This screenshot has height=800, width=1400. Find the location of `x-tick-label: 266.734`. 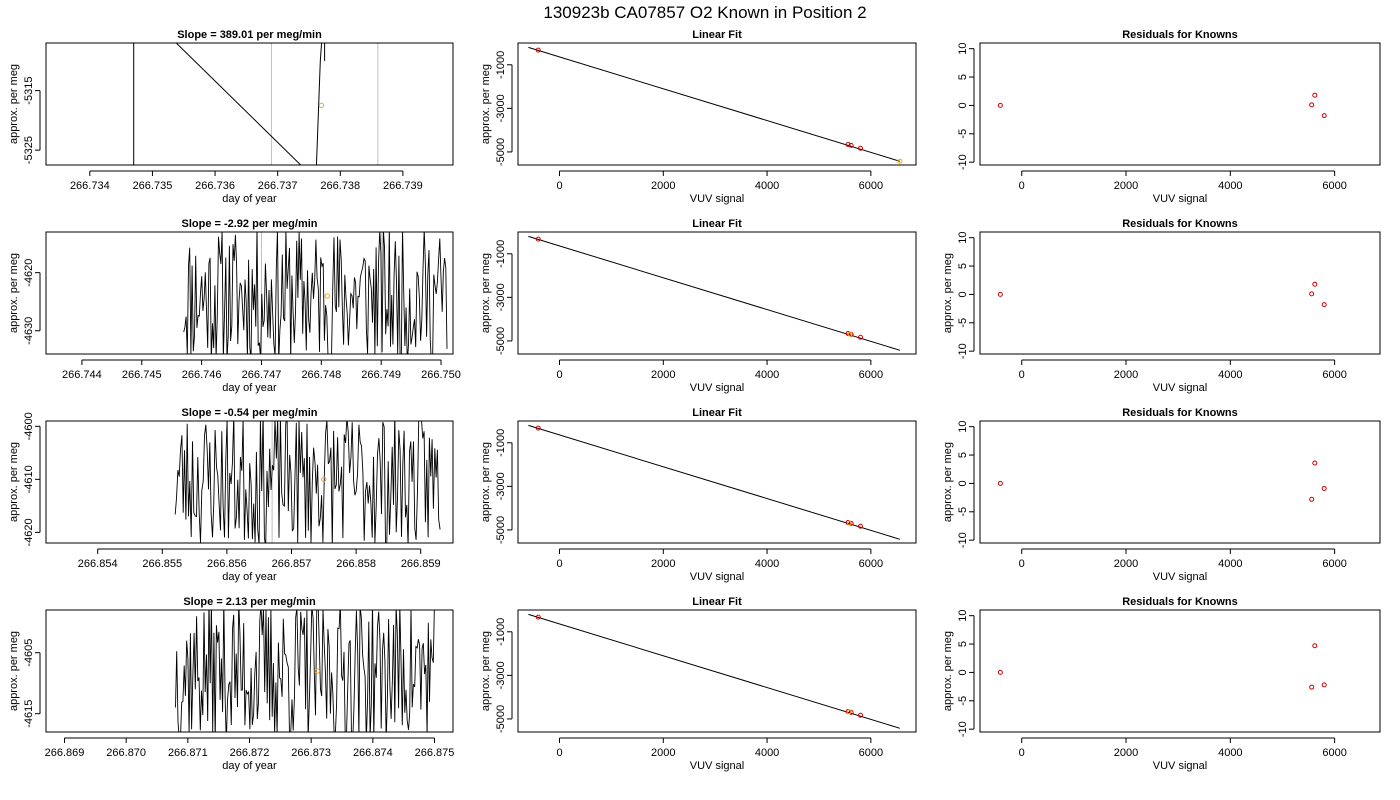

x-tick-label: 266.734 is located at coordinates (90, 186).